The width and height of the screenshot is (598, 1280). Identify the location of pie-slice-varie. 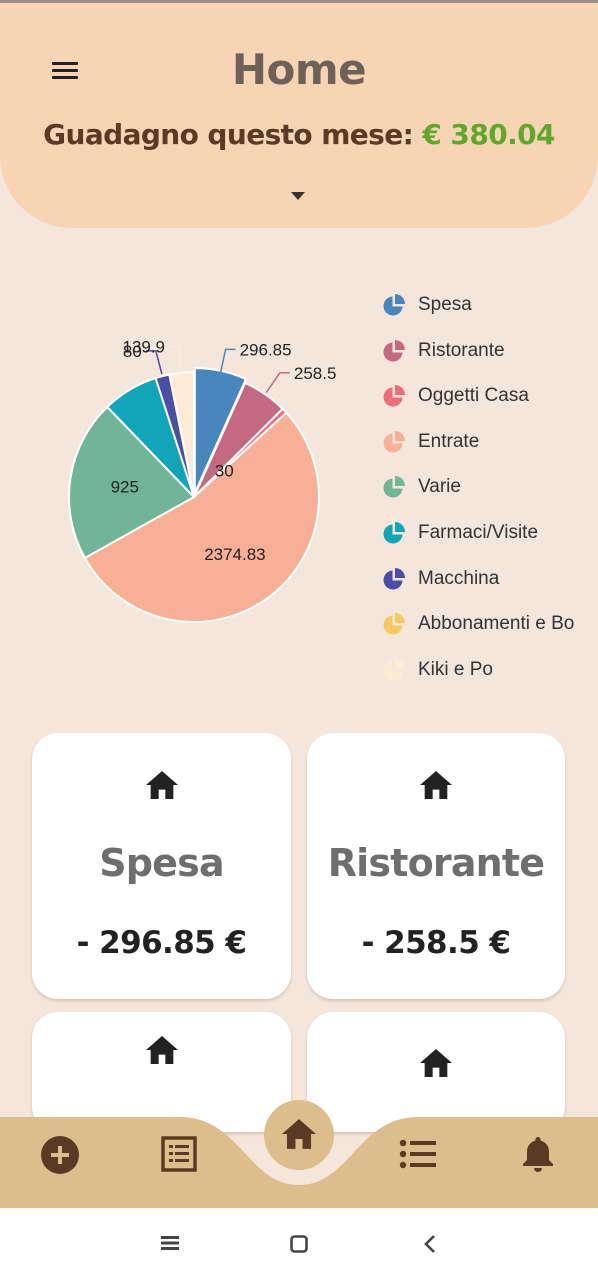
(132, 482).